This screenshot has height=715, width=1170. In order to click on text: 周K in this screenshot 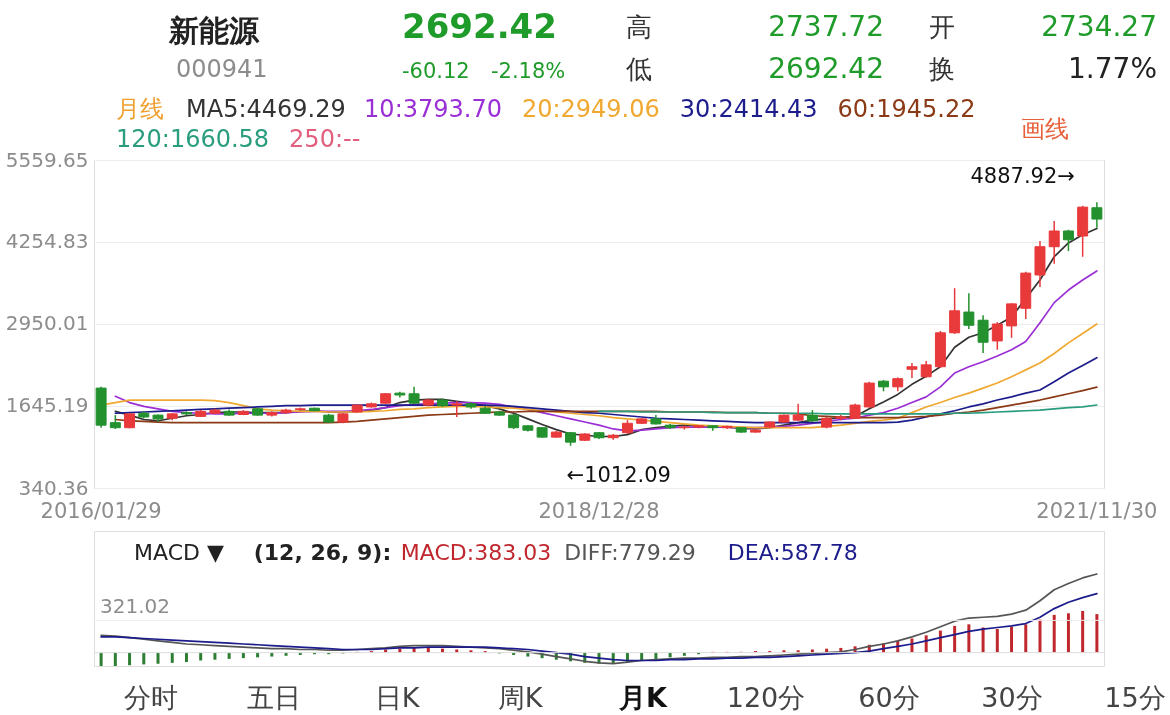, I will do `click(520, 697)`.